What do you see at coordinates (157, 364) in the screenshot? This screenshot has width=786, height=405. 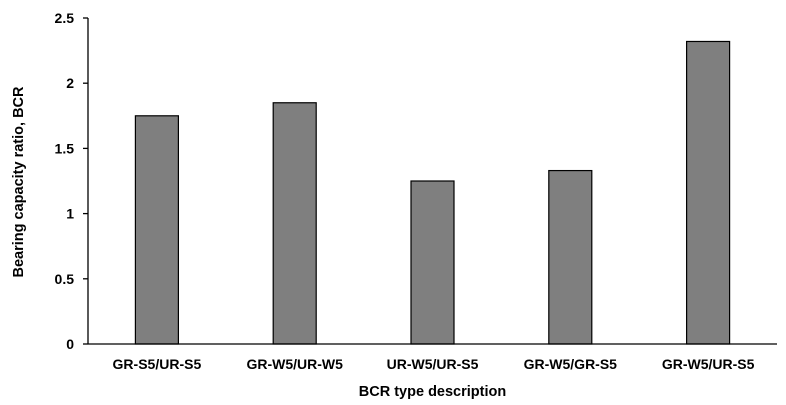 I see `x-tick-label: GR-S5/UR-S5` at bounding box center [157, 364].